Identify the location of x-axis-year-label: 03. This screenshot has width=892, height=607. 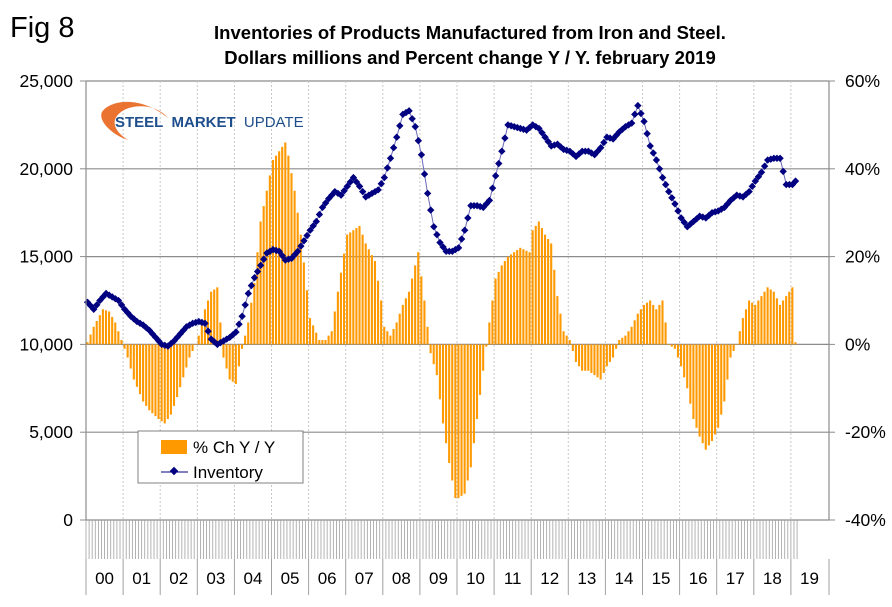
(215, 578).